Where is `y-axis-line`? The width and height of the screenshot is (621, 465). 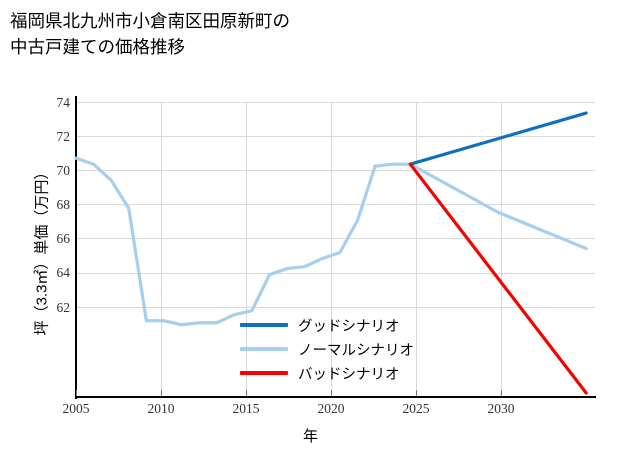 y-axis-line is located at coordinates (76, 247).